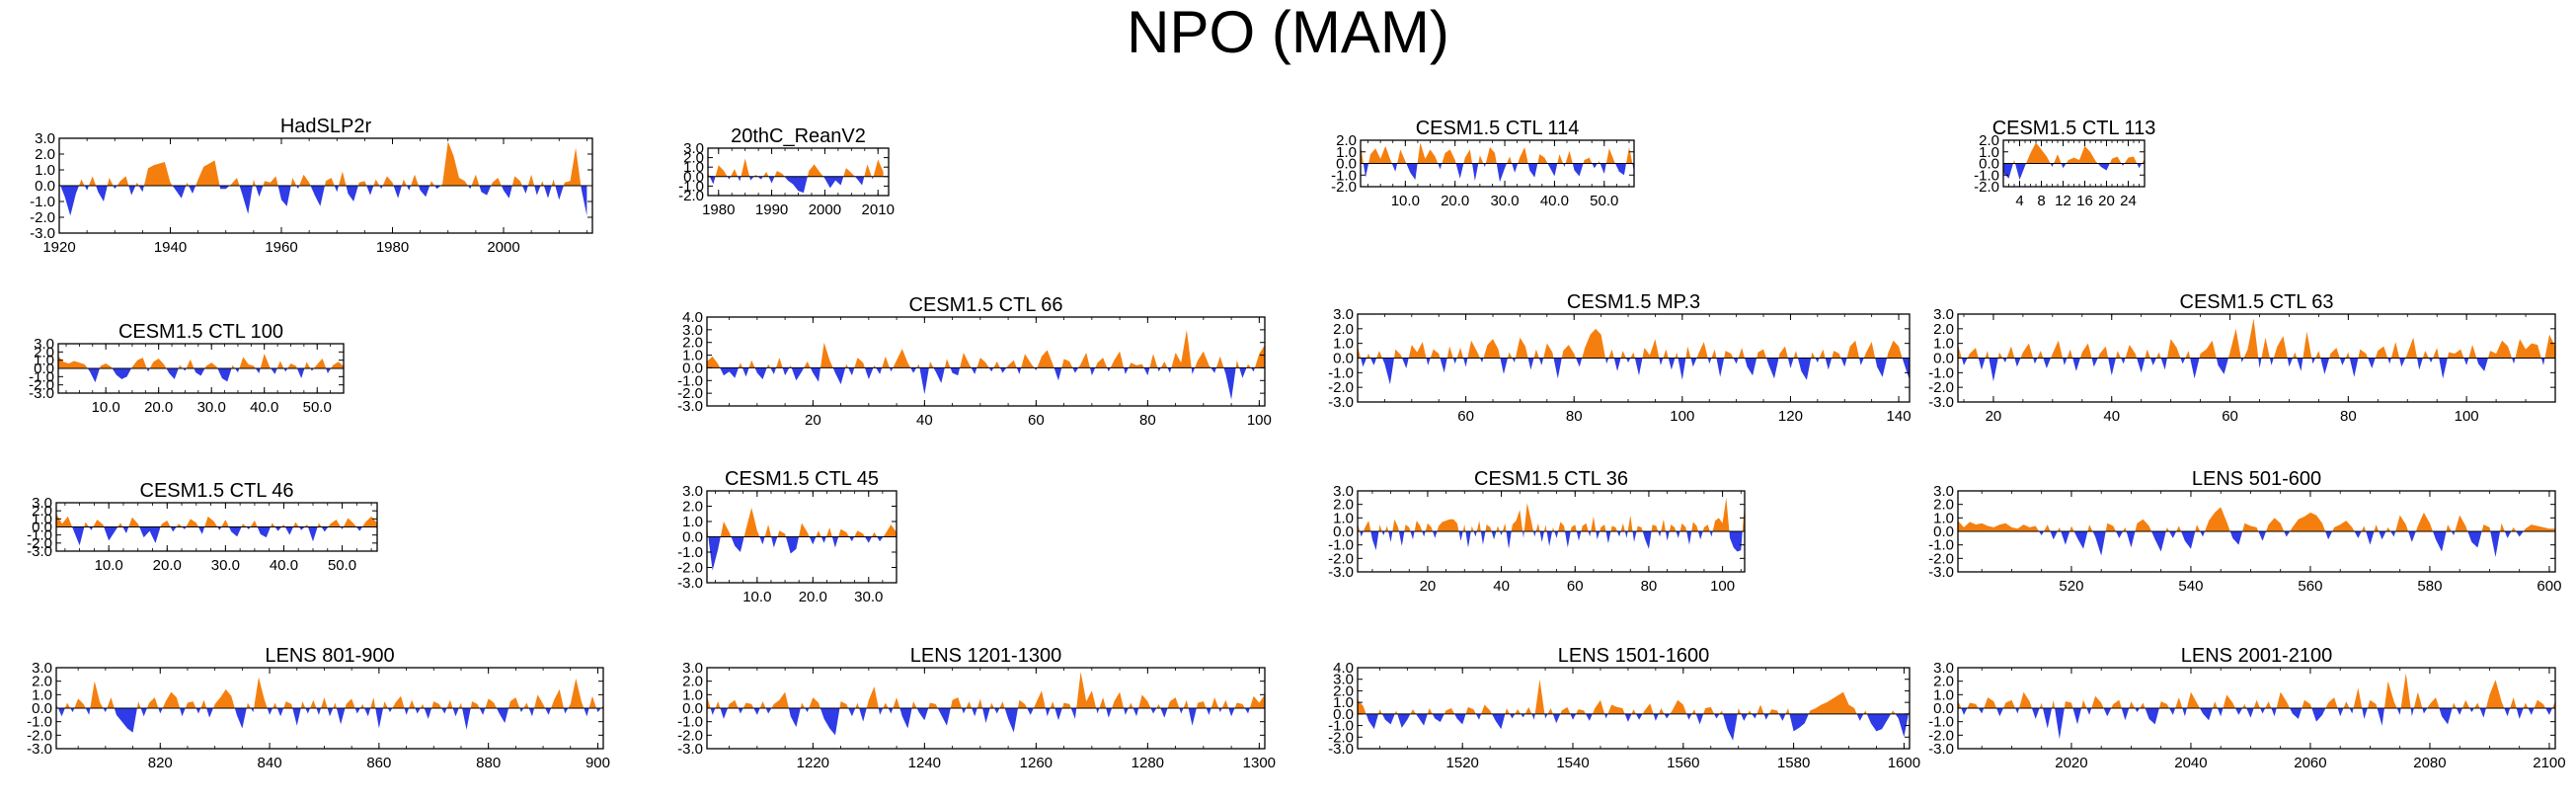 The height and width of the screenshot is (803, 2576). Describe the element at coordinates (813, 420) in the screenshot. I see `x-tick-label: 20` at that location.